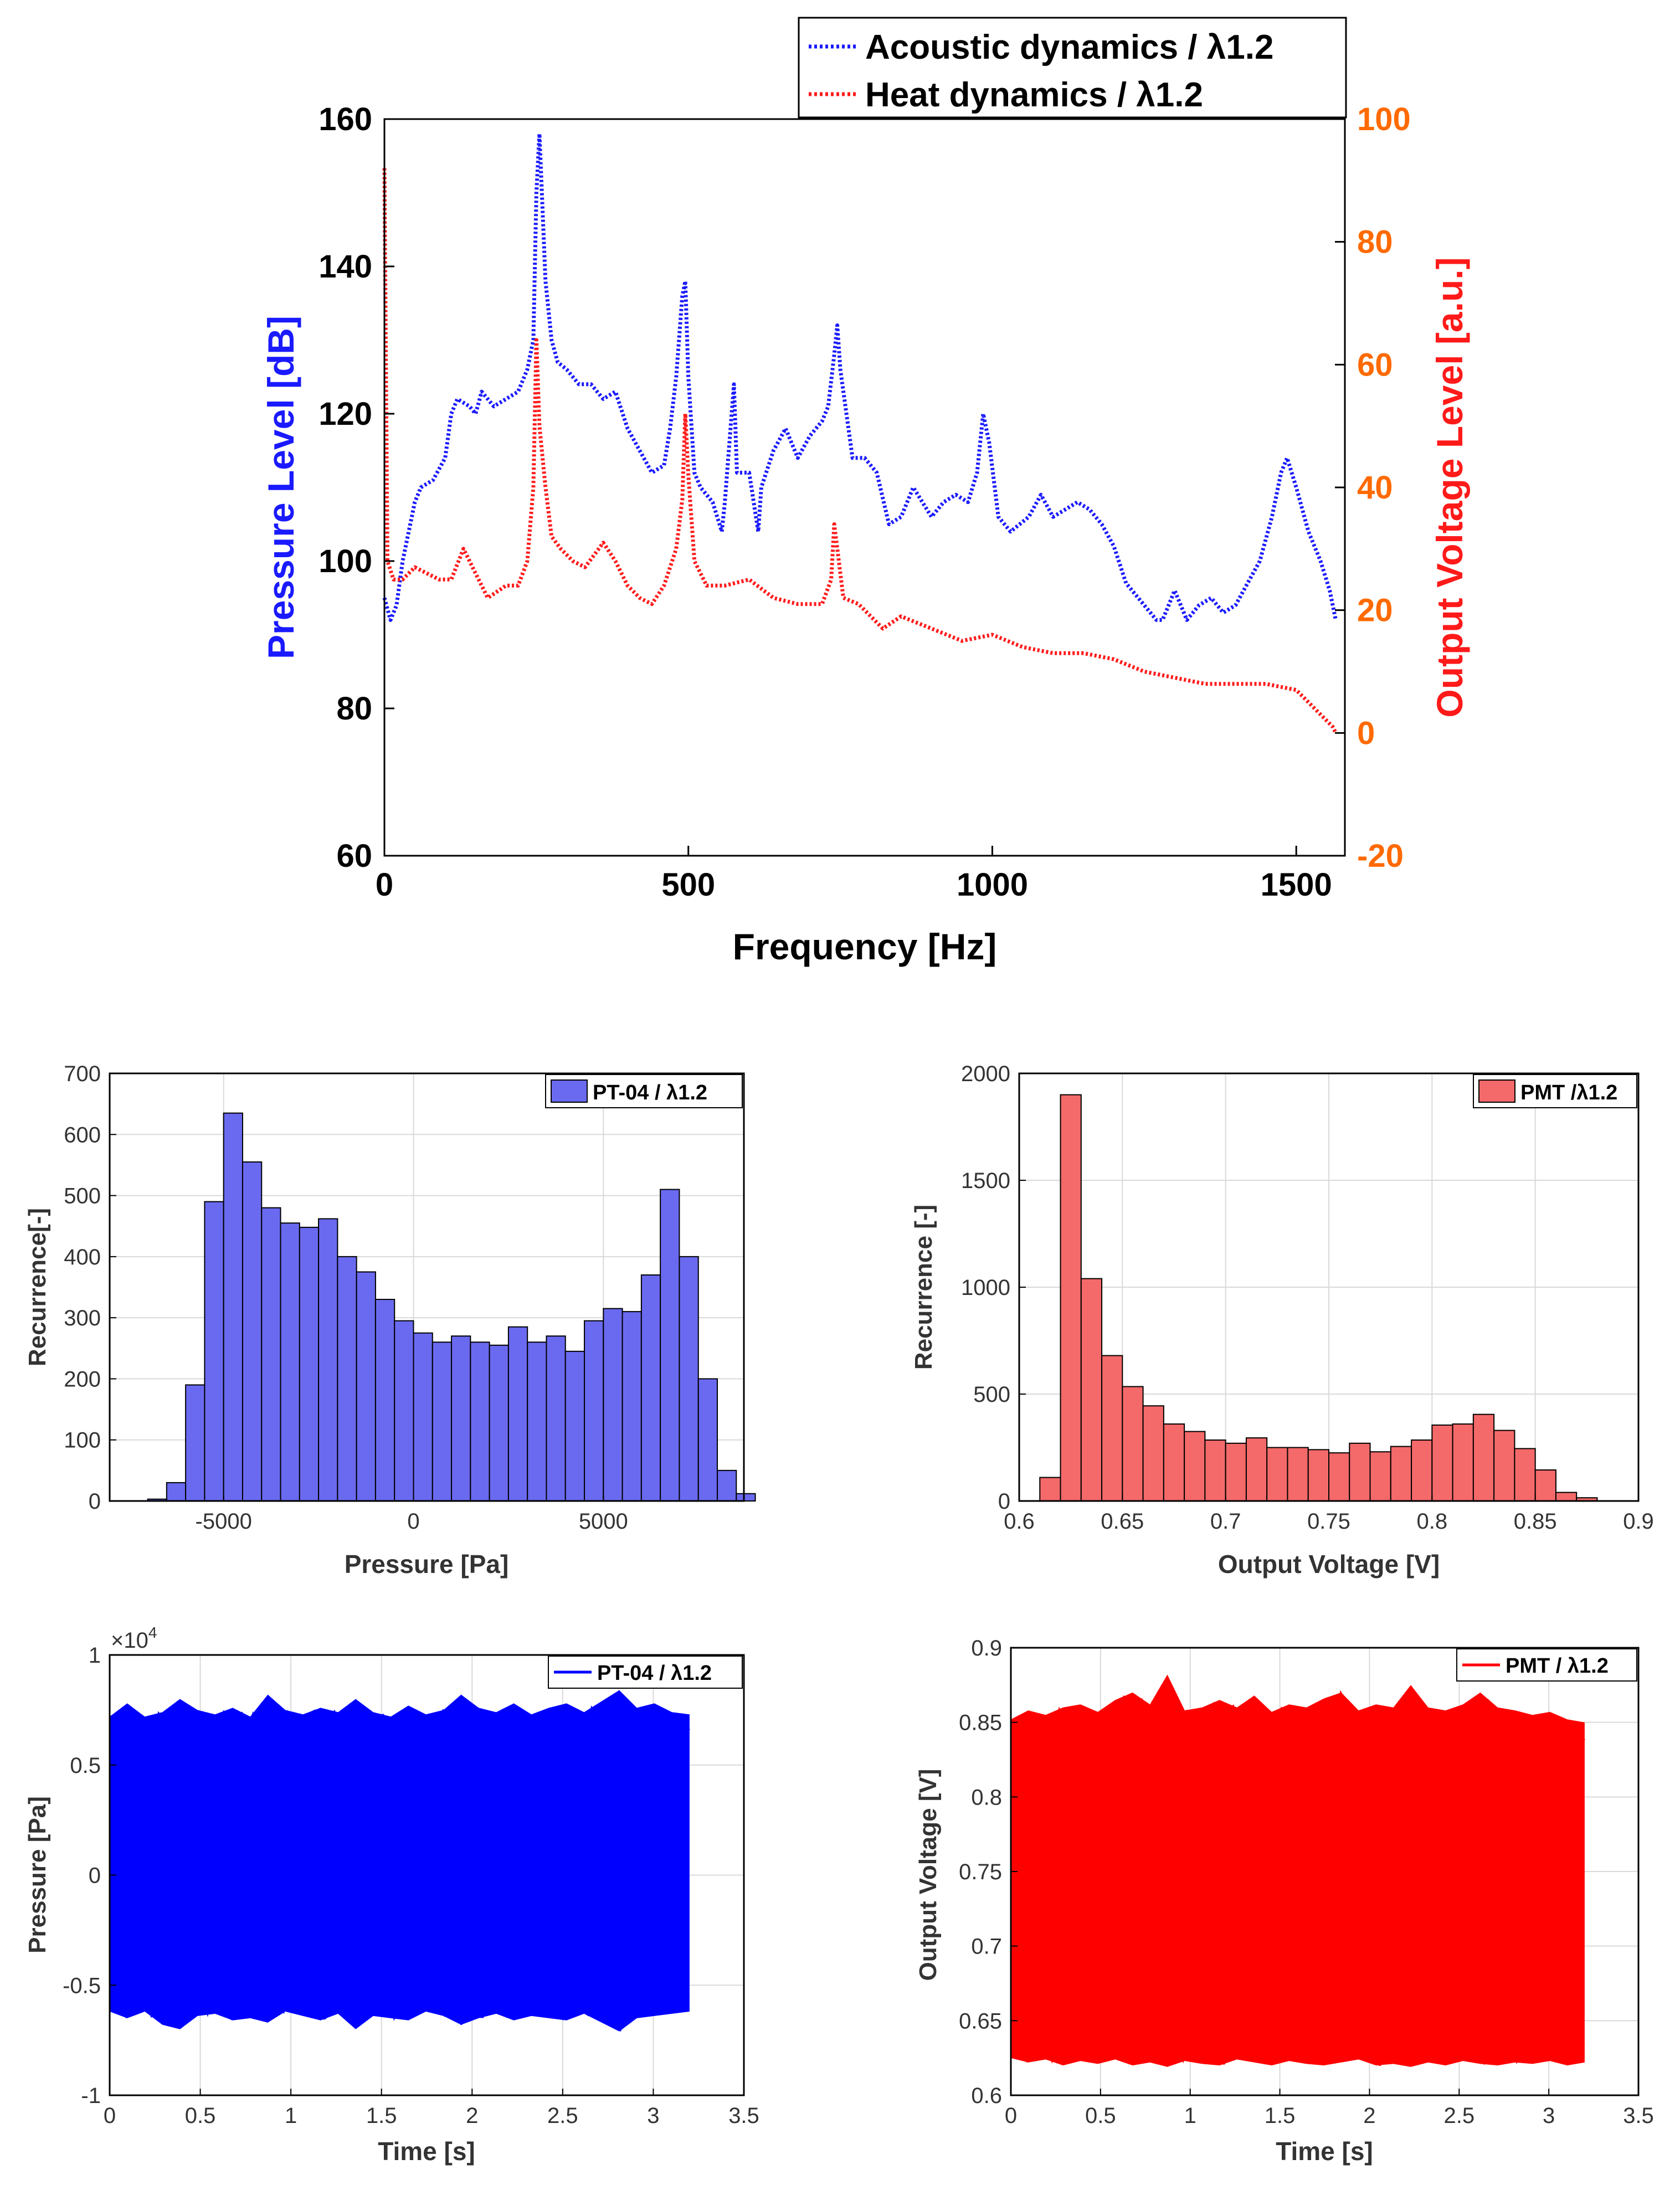 The height and width of the screenshot is (2185, 1680). What do you see at coordinates (129, 1641) in the screenshot?
I see `pressure-timeseries-multiplier-base: ×10` at bounding box center [129, 1641].